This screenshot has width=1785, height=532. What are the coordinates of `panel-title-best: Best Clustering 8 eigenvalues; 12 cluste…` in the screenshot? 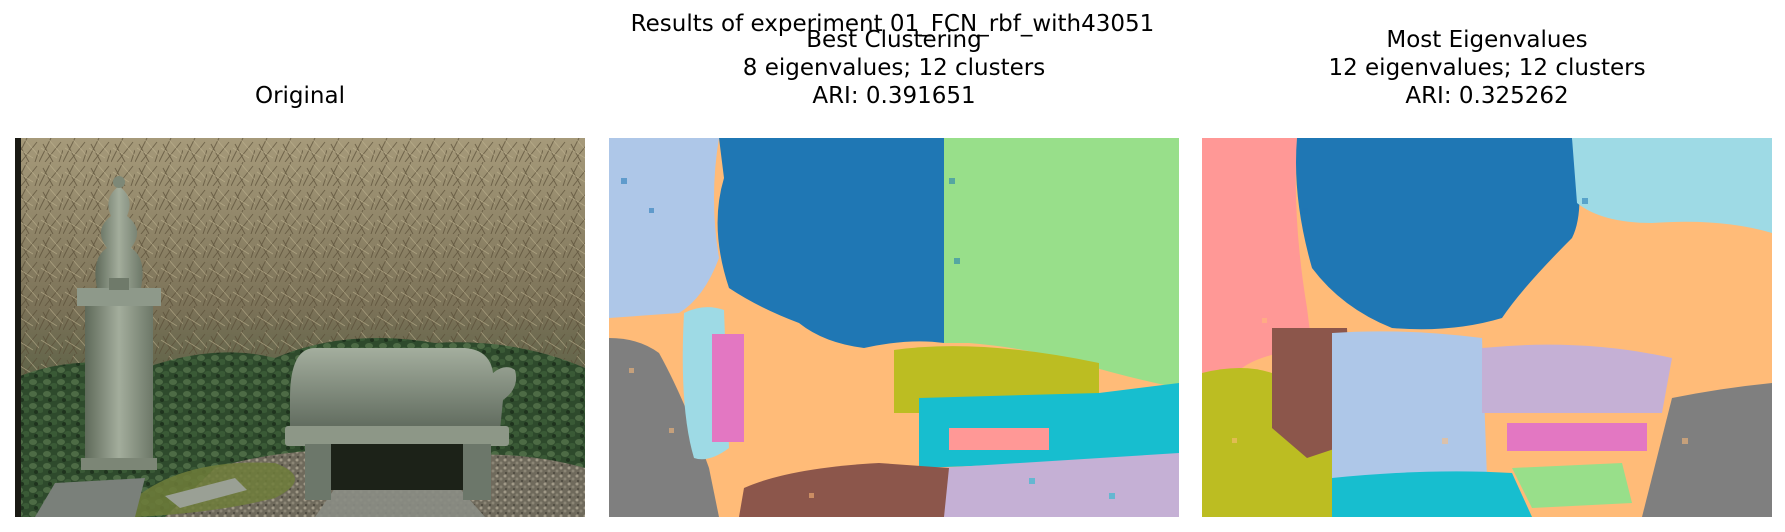 It's located at (894, 68).